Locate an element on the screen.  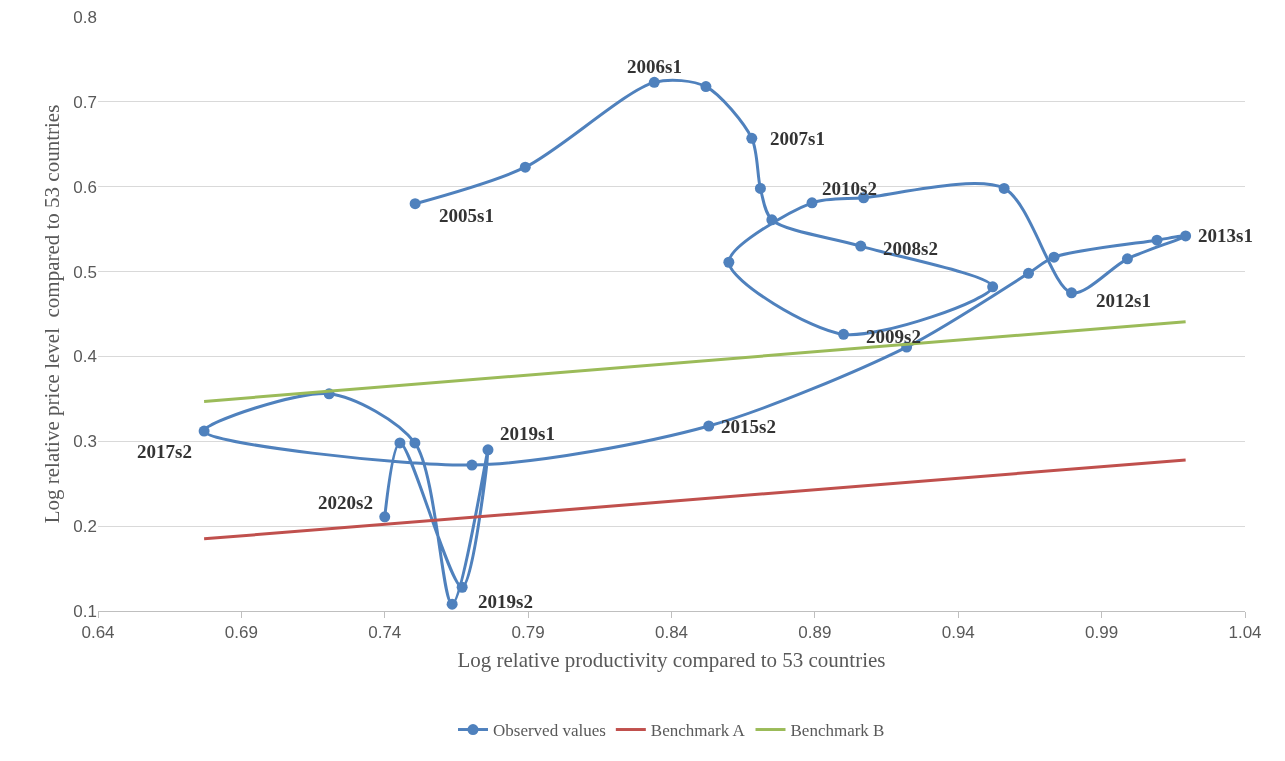
legend-label: Benchmark B is located at coordinates (837, 731).